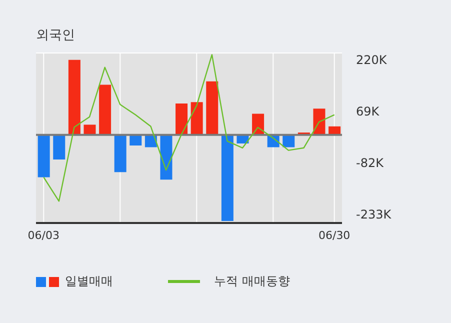 Image resolution: width=451 pixels, height=323 pixels. I want to click on y-tick-label: -233K, so click(374, 215).